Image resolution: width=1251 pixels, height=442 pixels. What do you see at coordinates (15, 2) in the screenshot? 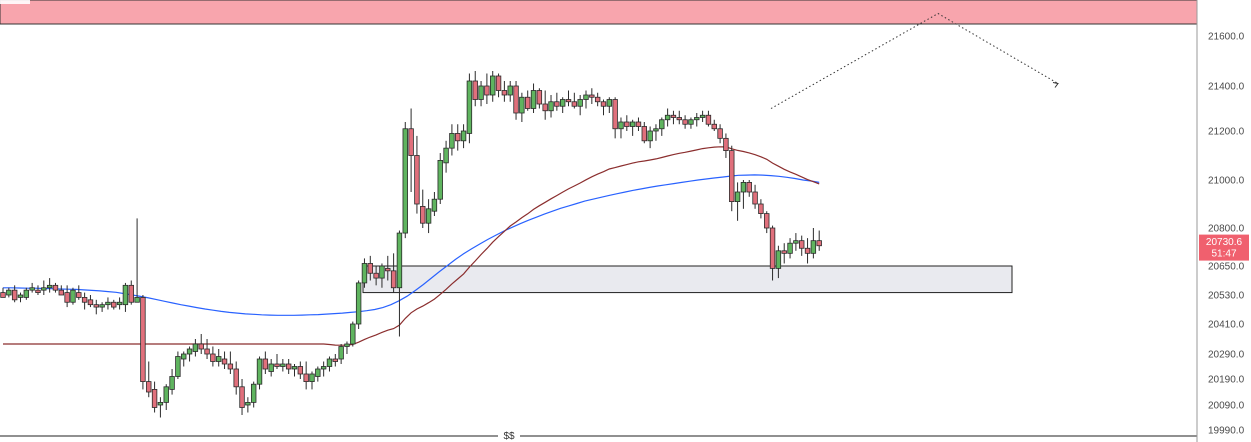
I see `top-left-toolbar-tab` at bounding box center [15, 2].